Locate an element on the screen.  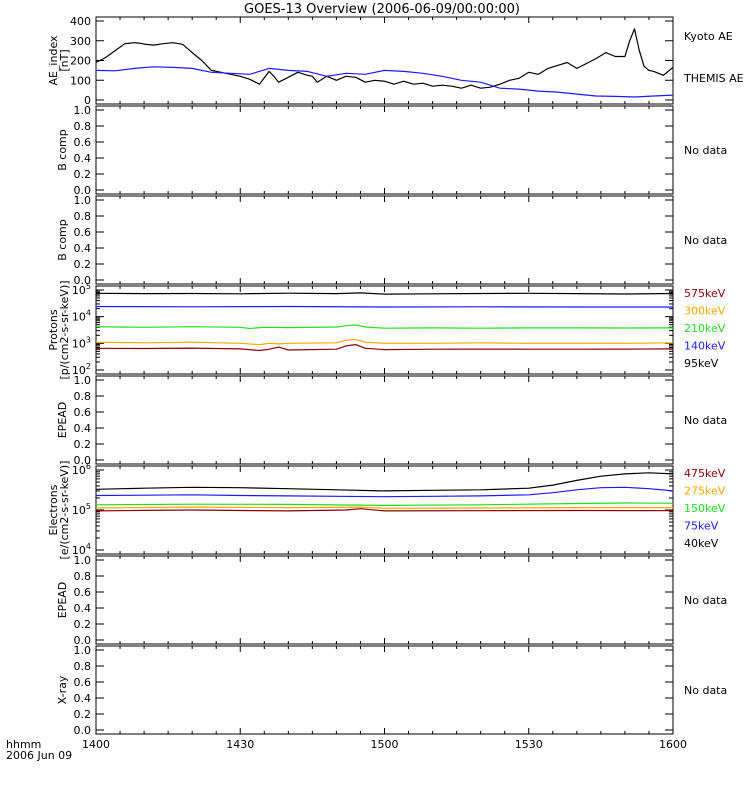
series-575kev is located at coordinates (384, 348).